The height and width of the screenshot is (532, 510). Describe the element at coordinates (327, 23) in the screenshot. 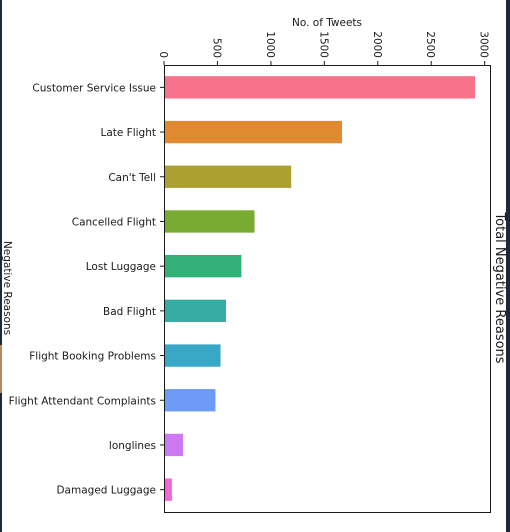

I see `x-axis-title: No. of Tweets` at that location.